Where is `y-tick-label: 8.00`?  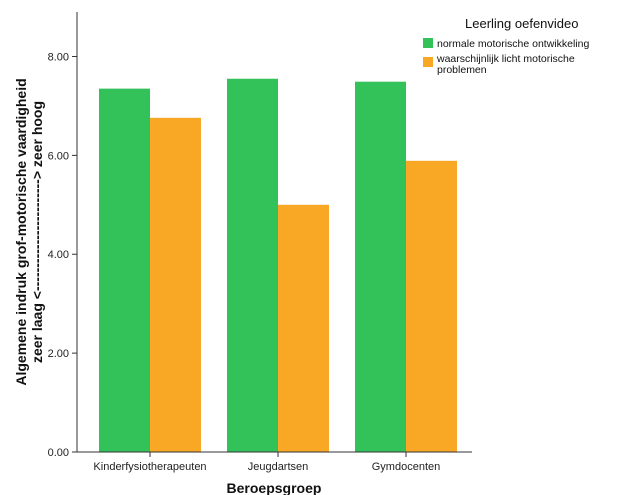 y-tick-label: 8.00 is located at coordinates (58, 57).